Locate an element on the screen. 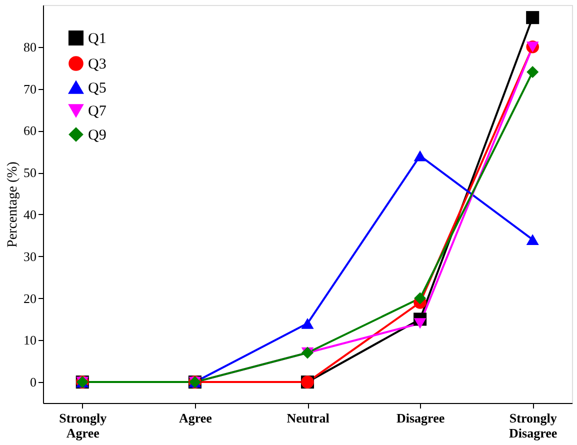 This screenshot has width=577, height=445. y-tick-label: 30 is located at coordinates (30, 256).